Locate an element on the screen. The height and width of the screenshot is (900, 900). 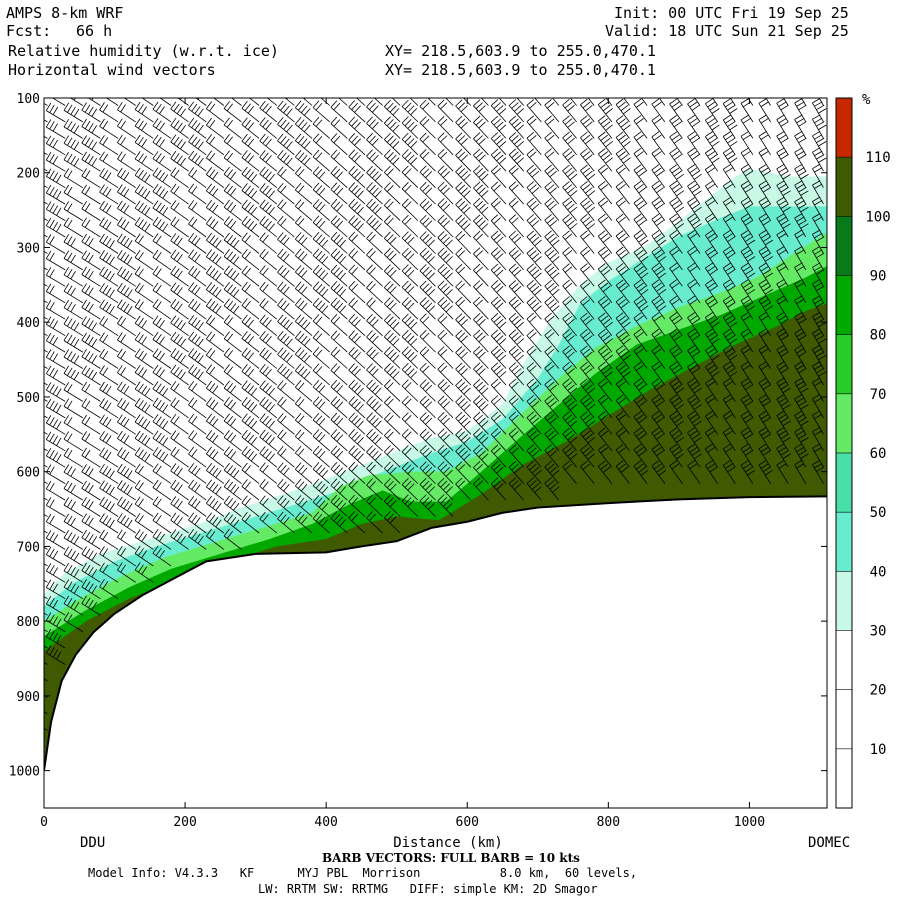
y-tick-label: 500 is located at coordinates (28, 398).